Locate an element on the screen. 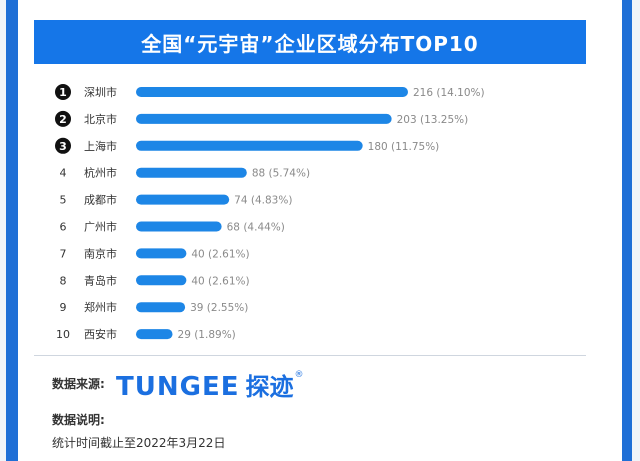  rank-label-8: 8 is located at coordinates (63, 280).